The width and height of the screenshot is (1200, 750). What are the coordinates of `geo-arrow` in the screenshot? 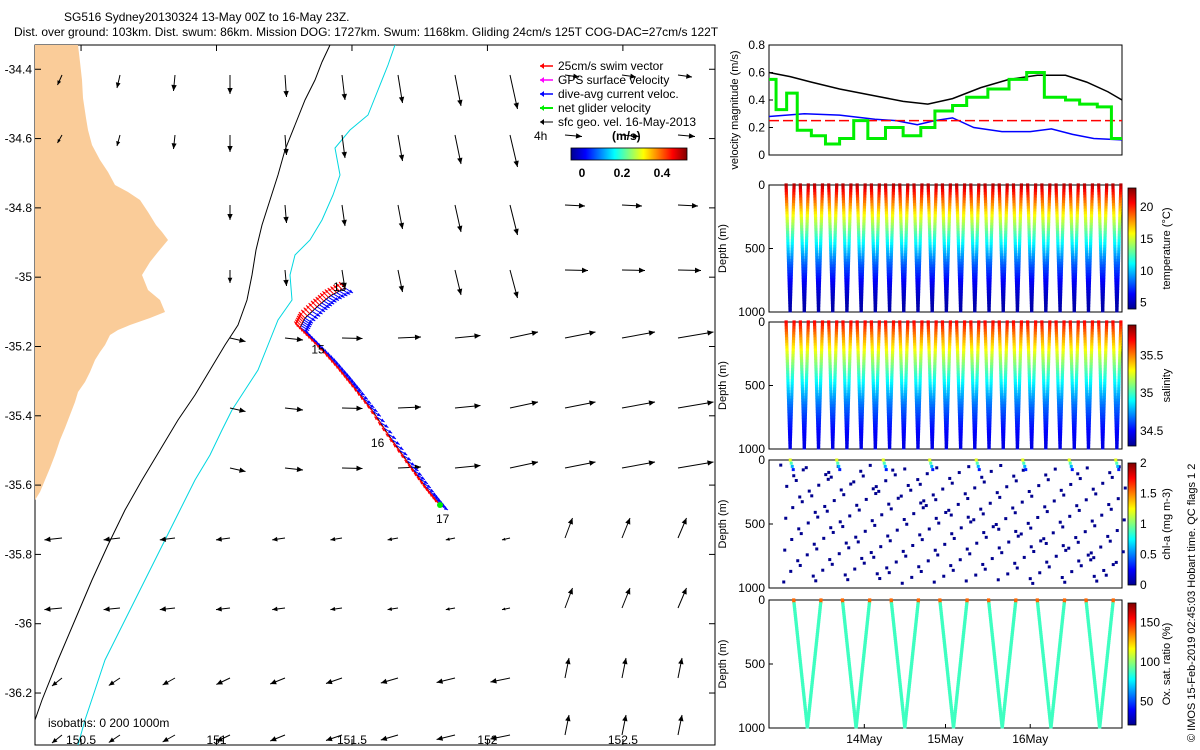 It's located at (57, 739).